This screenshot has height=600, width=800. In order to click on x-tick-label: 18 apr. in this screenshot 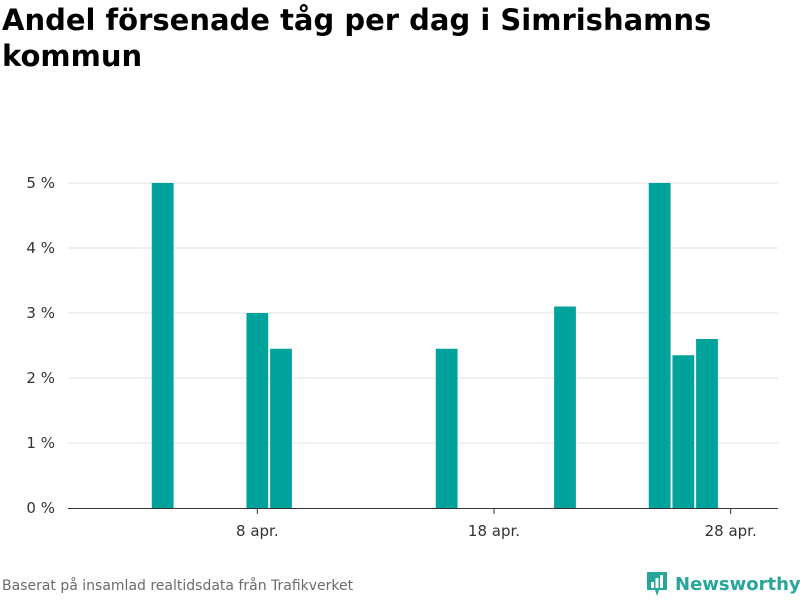, I will do `click(494, 531)`.